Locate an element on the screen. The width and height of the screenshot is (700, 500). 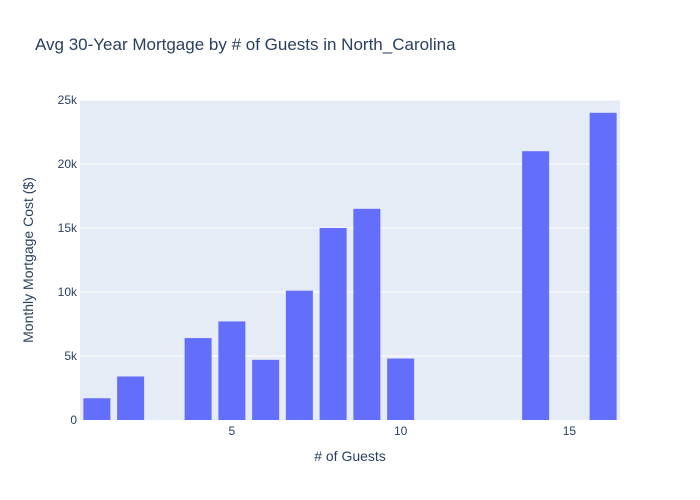
y-tick-labels: 0 5k 10k 15k 20k 25k is located at coordinates (68, 260).